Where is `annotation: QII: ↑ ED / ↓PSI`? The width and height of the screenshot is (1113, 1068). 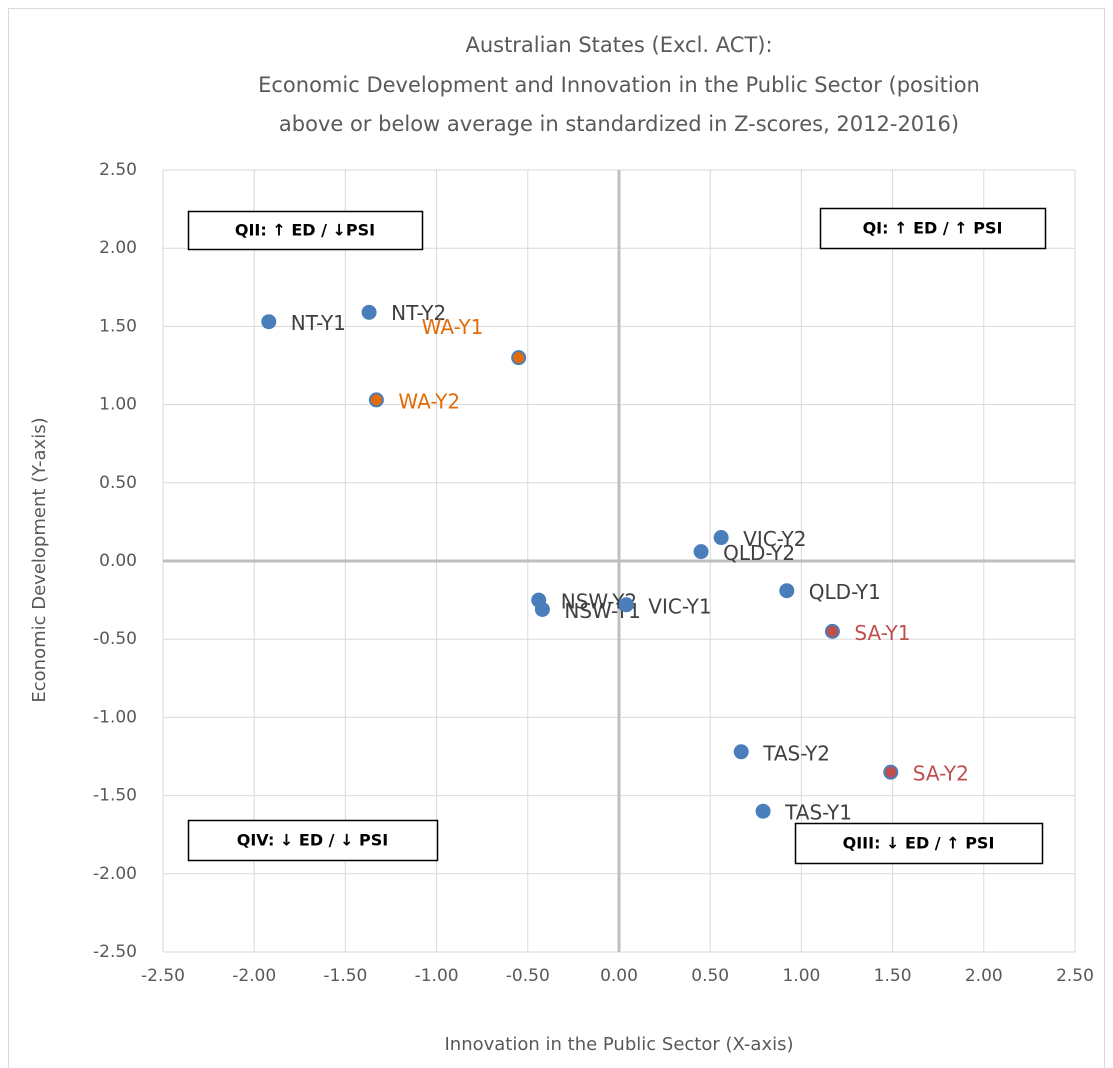 annotation: QII: ↑ ED / ↓PSI is located at coordinates (305, 230).